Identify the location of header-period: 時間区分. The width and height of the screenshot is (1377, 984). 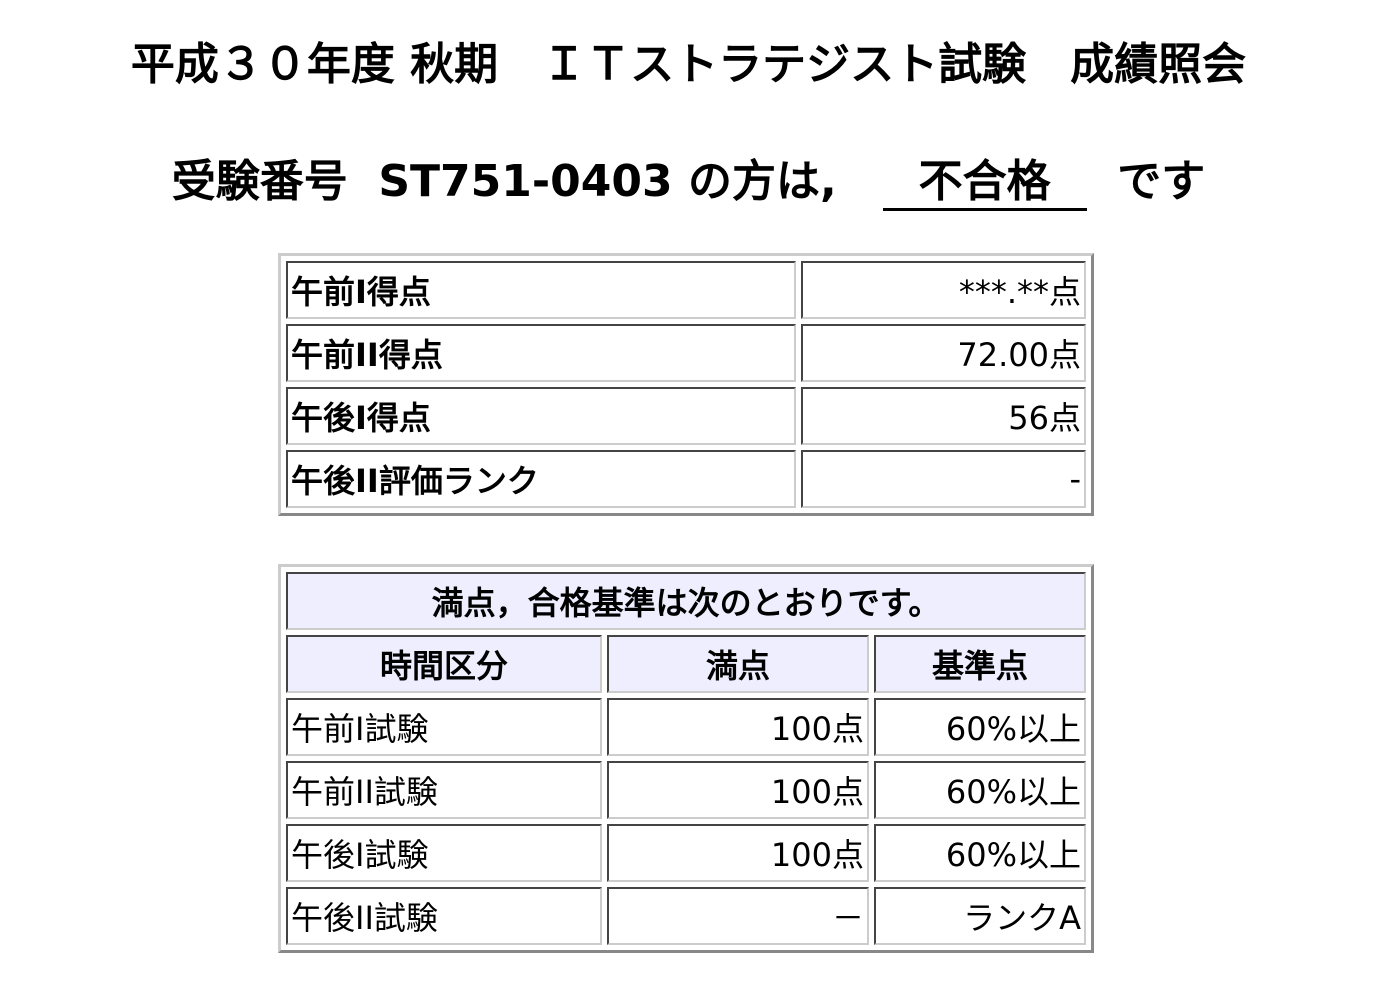
(444, 664).